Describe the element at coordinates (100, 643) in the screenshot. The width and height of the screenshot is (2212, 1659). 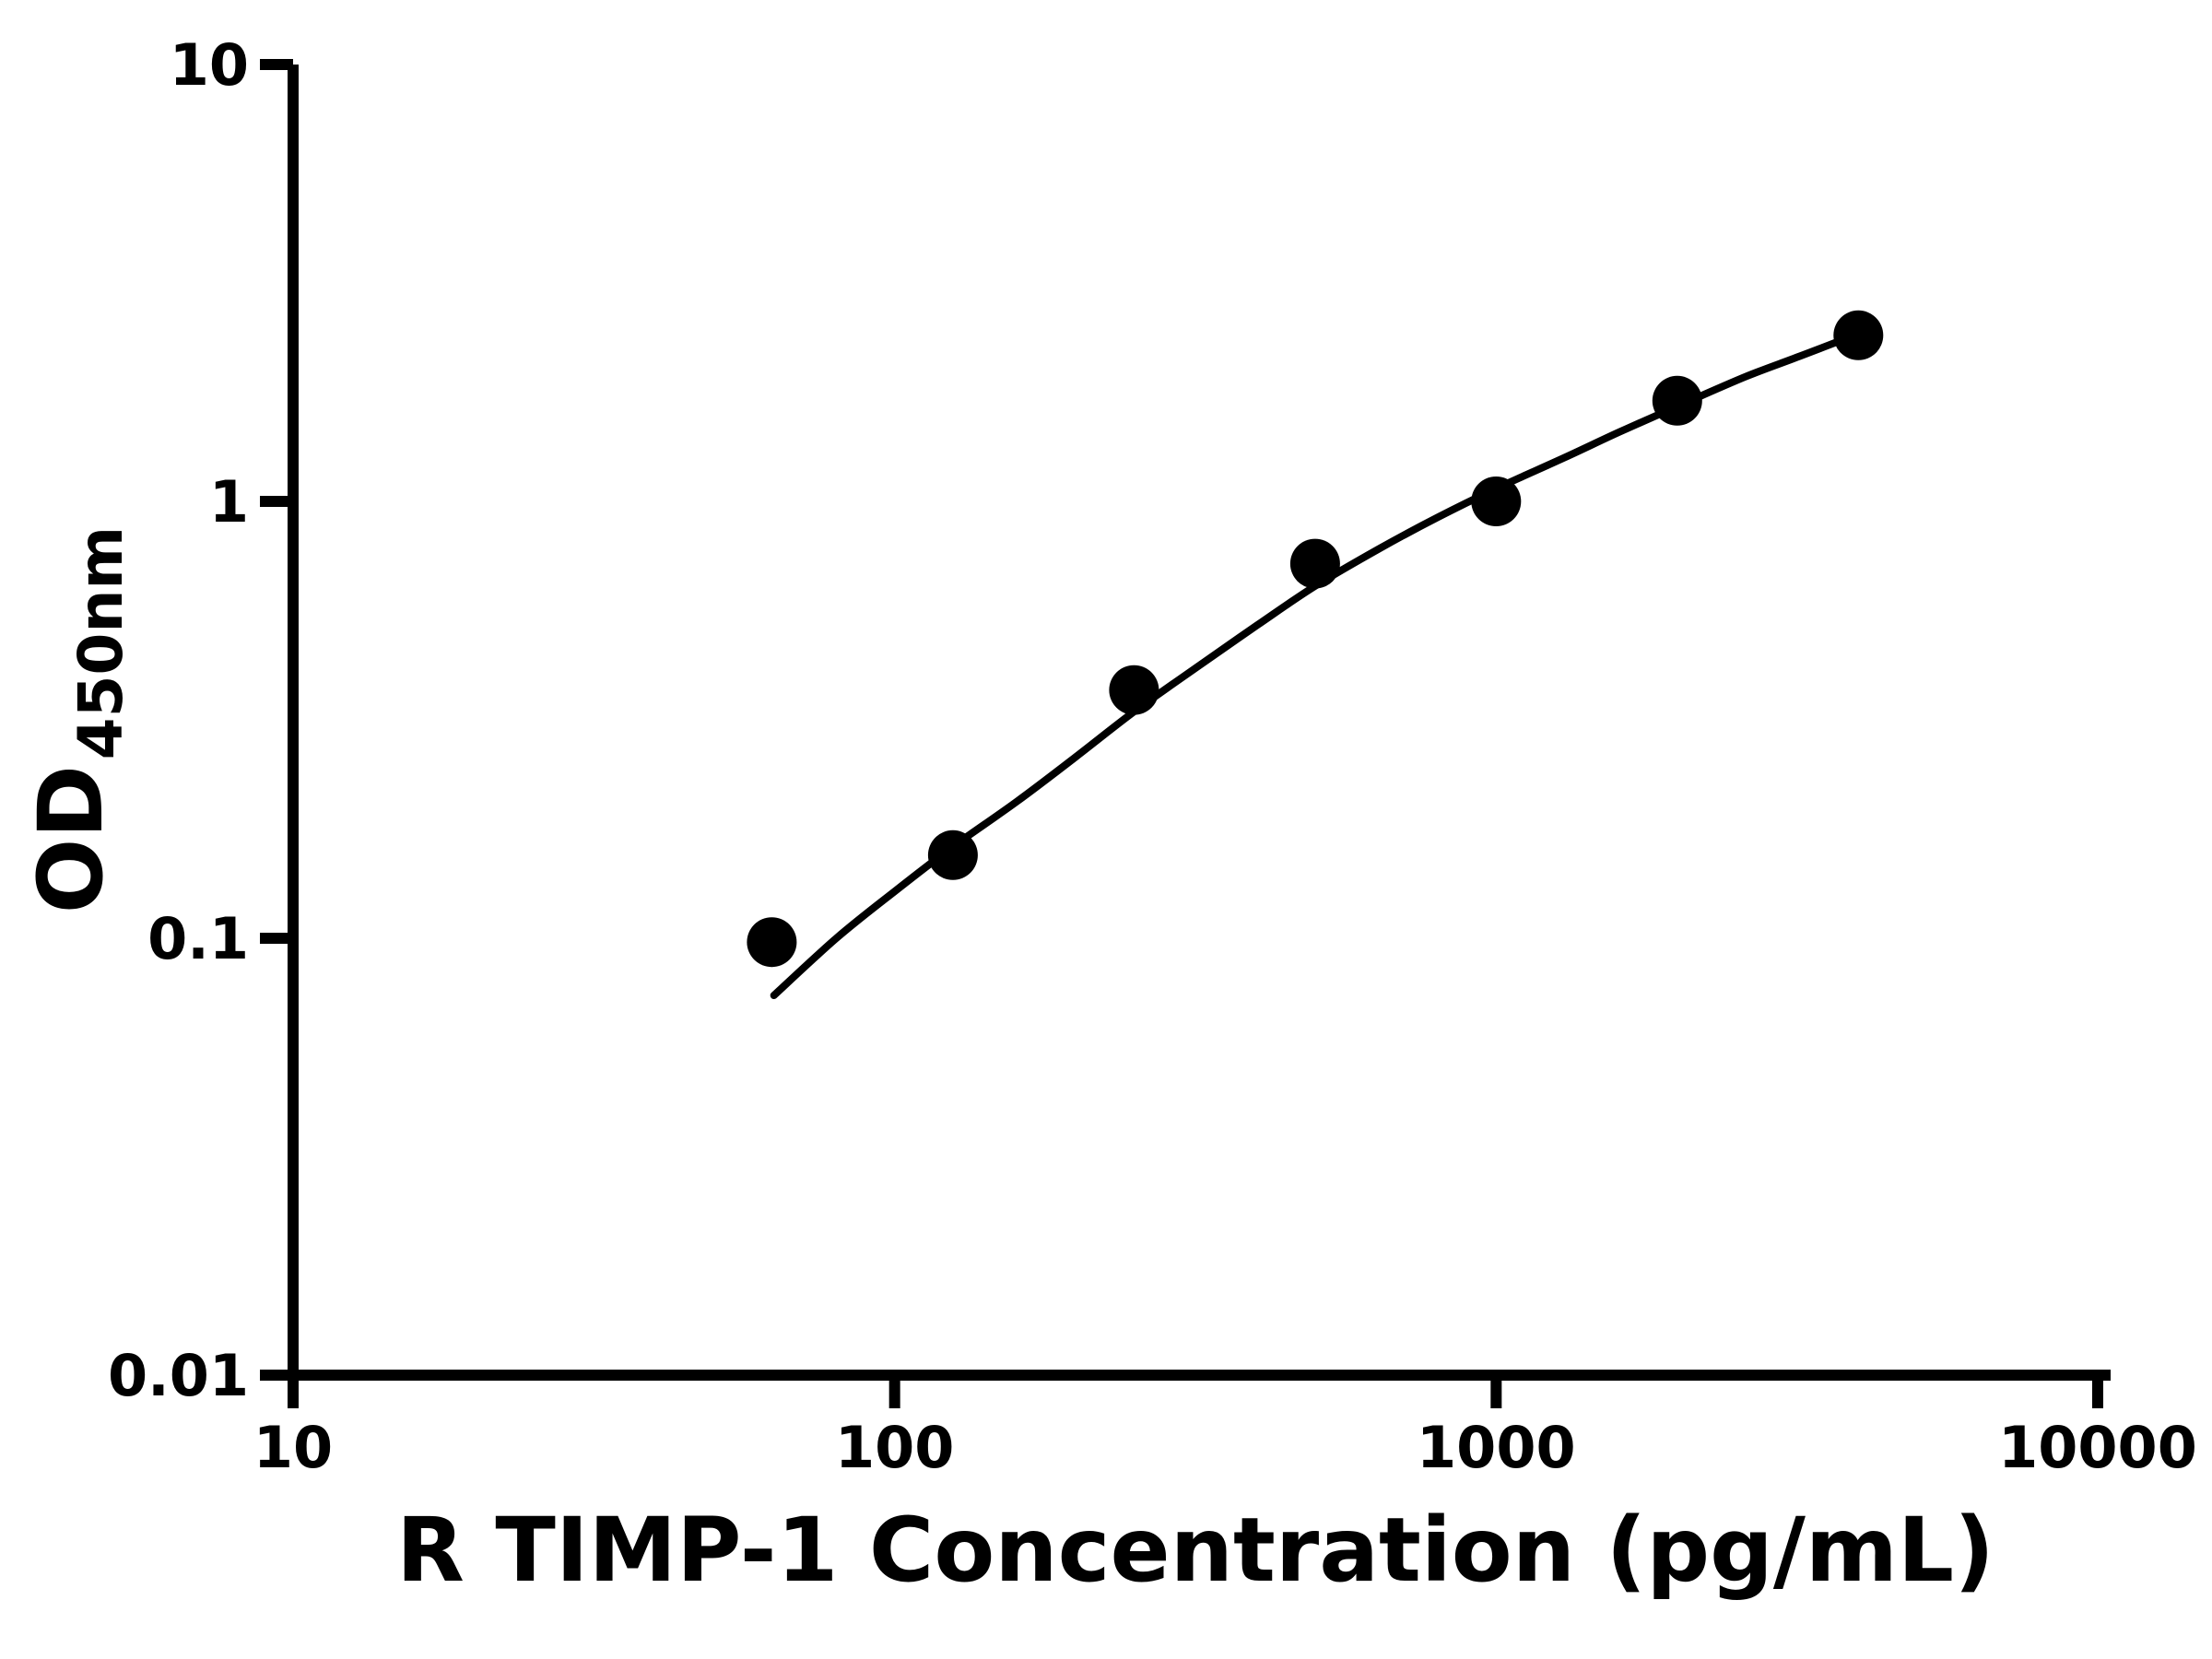
I see `y-axis-title-subscript: 450nm` at that location.